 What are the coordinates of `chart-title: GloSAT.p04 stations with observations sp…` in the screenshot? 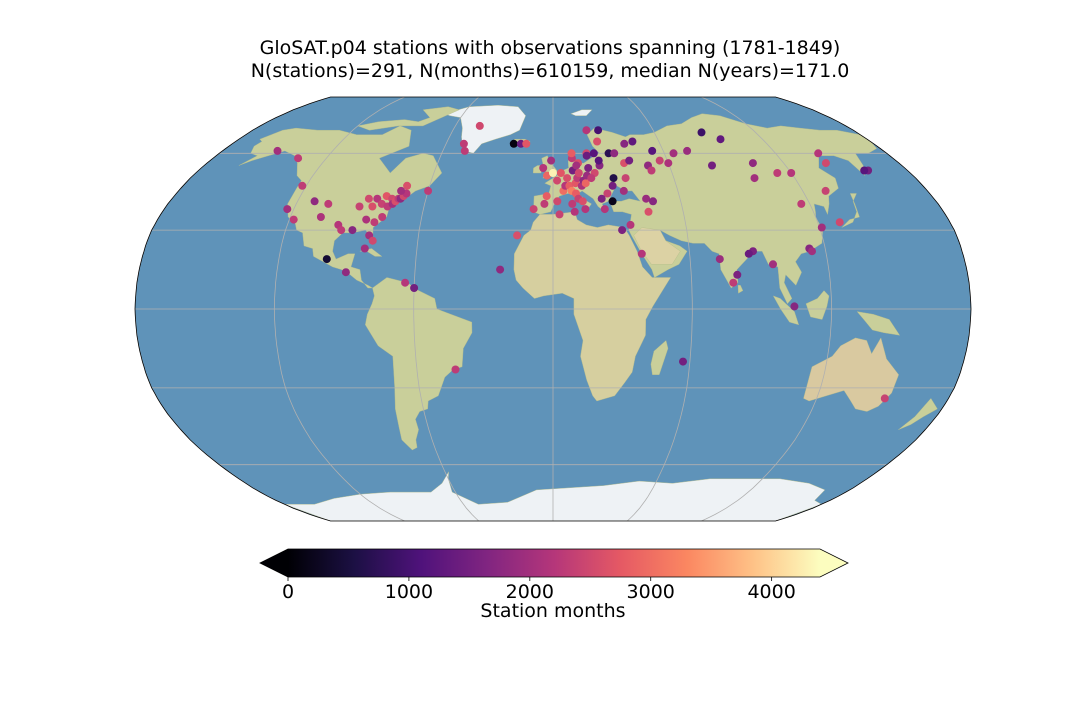 It's located at (550, 48).